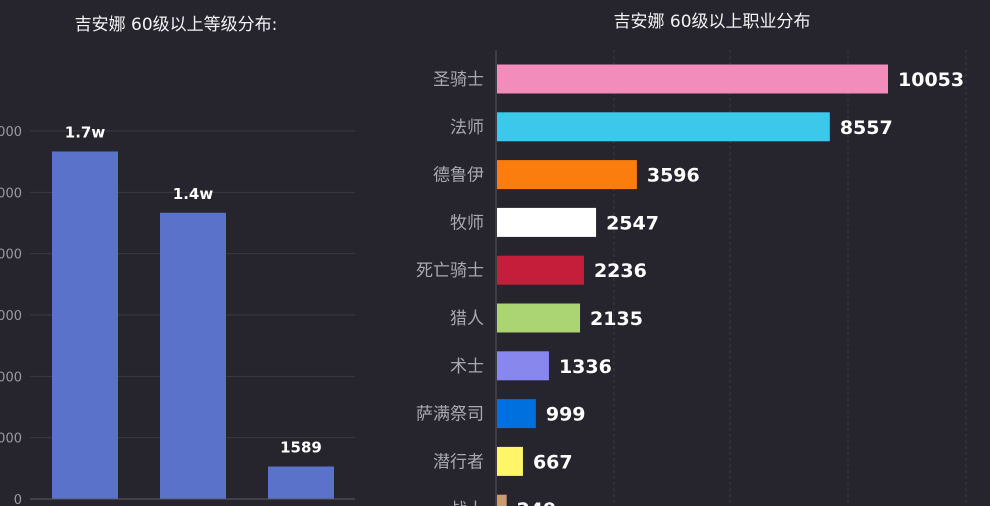 Image resolution: width=990 pixels, height=506 pixels. I want to click on right-category-labels: 圣骑士法师德鲁伊牧师死亡骑士猎人术士萨满祭司潜行者战士, so click(450, 288).